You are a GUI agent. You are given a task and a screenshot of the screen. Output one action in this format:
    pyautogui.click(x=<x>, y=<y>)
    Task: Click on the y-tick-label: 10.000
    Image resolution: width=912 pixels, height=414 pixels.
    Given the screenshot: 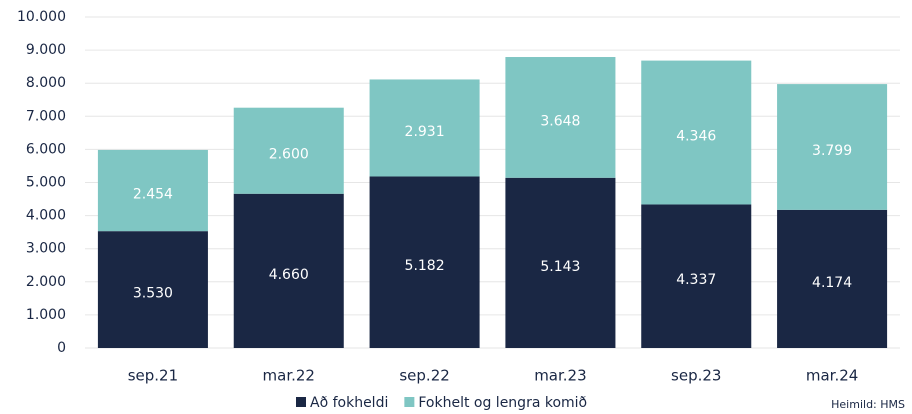 What is the action you would take?
    pyautogui.click(x=41, y=17)
    